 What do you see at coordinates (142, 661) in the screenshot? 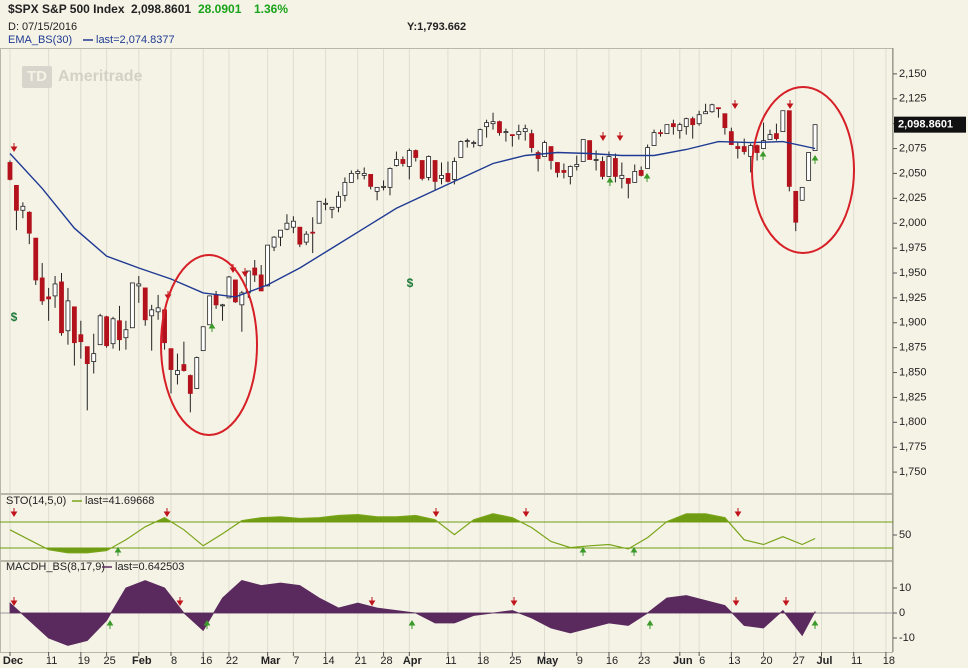
I see `x-tick-label: Feb` at bounding box center [142, 661].